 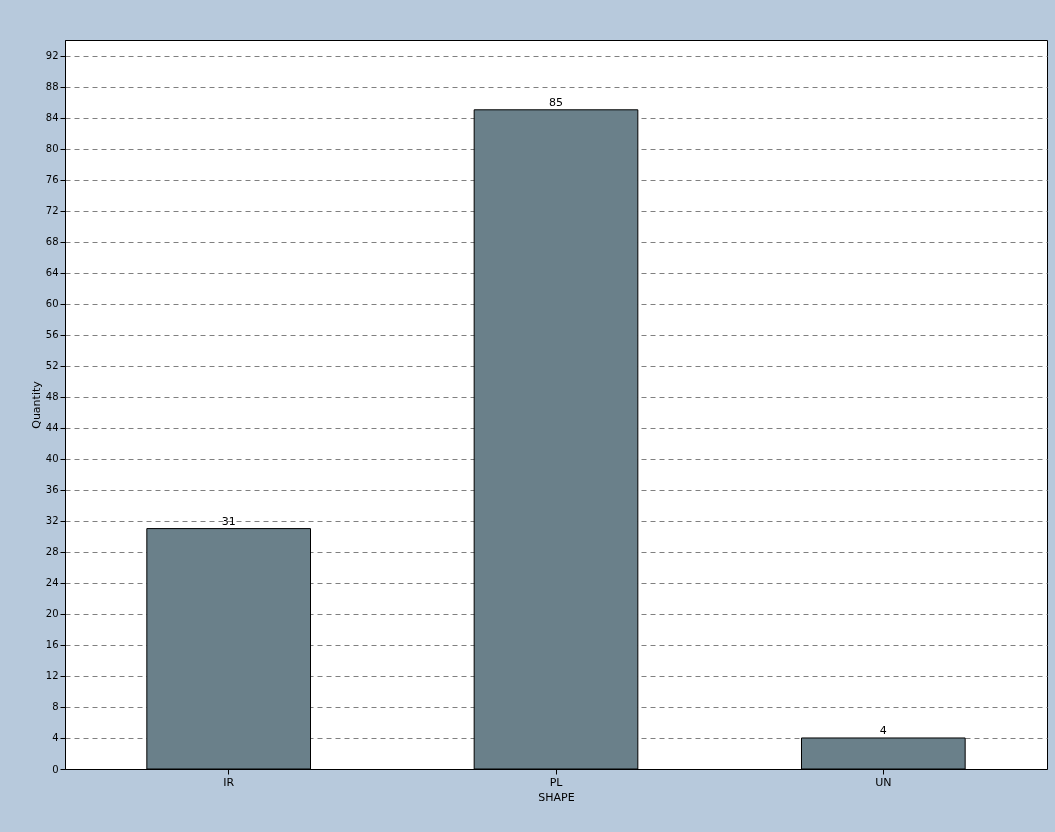 I want to click on y-tick-label: 92, so click(x=52, y=56).